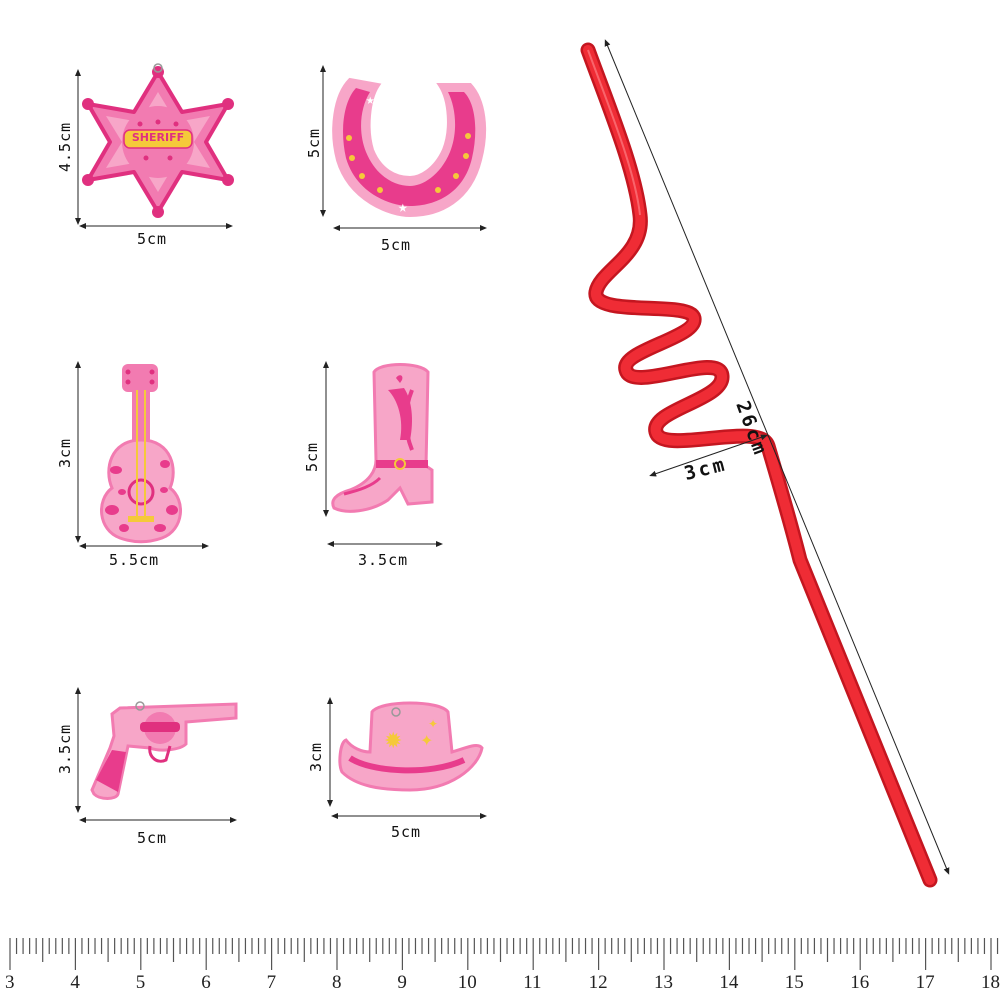  I want to click on ruler-number: 13, so click(663, 982).